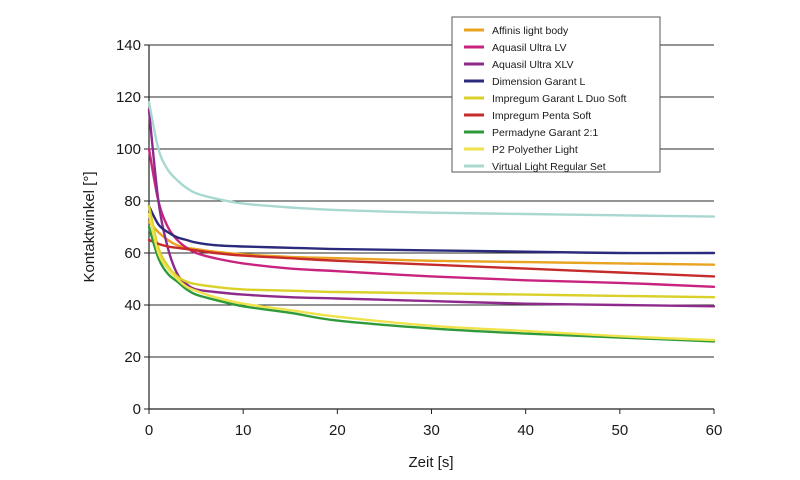 The image size is (800, 480). I want to click on legend-box, so click(556, 94).